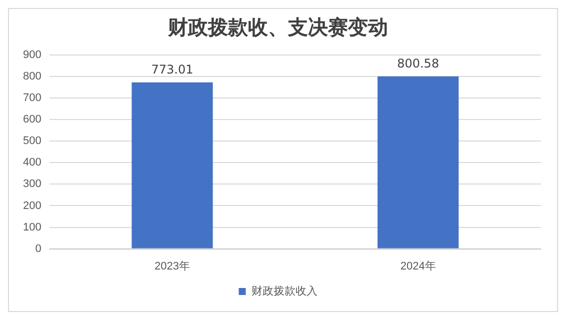 This screenshot has width=566, height=320. What do you see at coordinates (418, 63) in the screenshot?
I see `data-label: 800.58` at bounding box center [418, 63].